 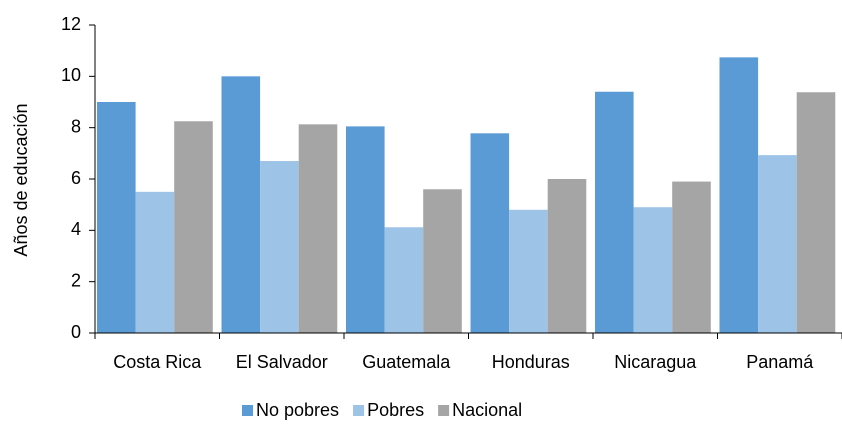 I want to click on x-tick-label: El Salvador, so click(x=282, y=362).